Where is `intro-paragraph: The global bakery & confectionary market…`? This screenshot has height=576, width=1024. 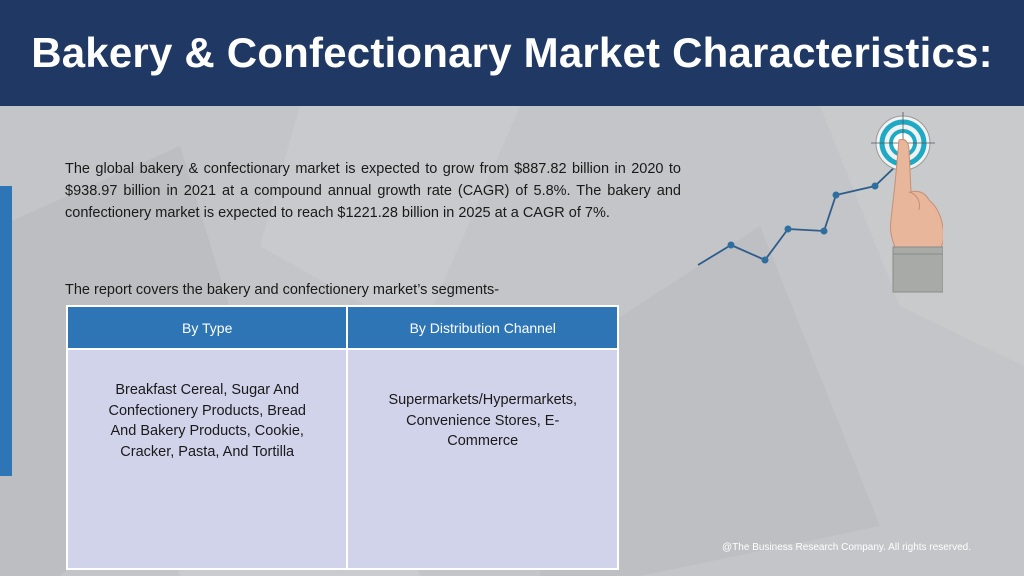
intro-paragraph: The global bakery & confectionary market… is located at coordinates (373, 191).